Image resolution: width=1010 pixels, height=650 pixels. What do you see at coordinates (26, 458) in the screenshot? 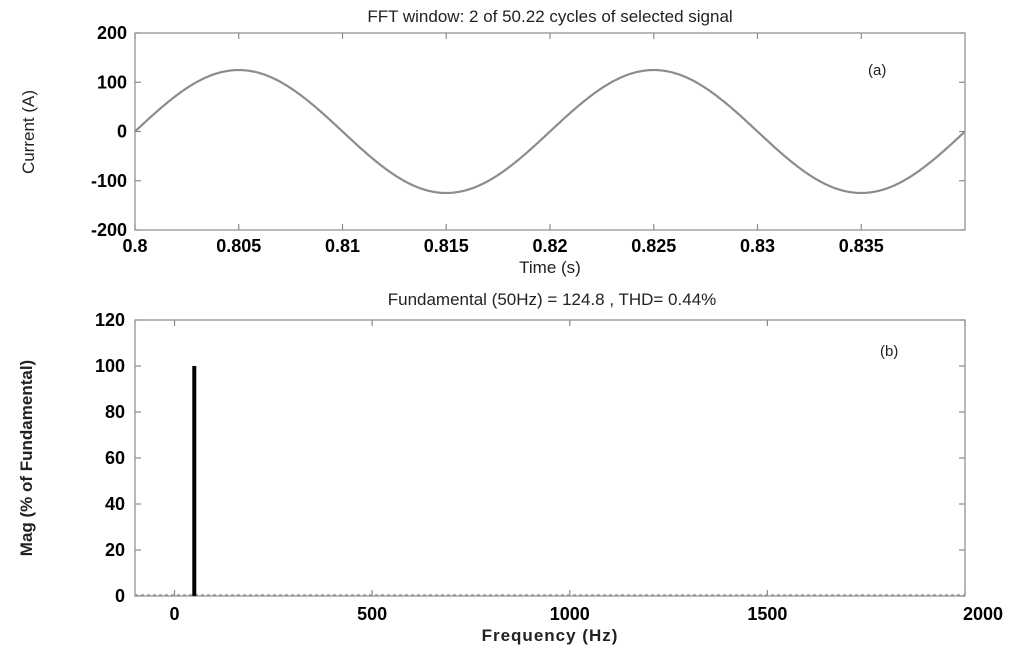
I see `panel-b-y-axis-label: Mag (% of Fundamental)` at bounding box center [26, 458].